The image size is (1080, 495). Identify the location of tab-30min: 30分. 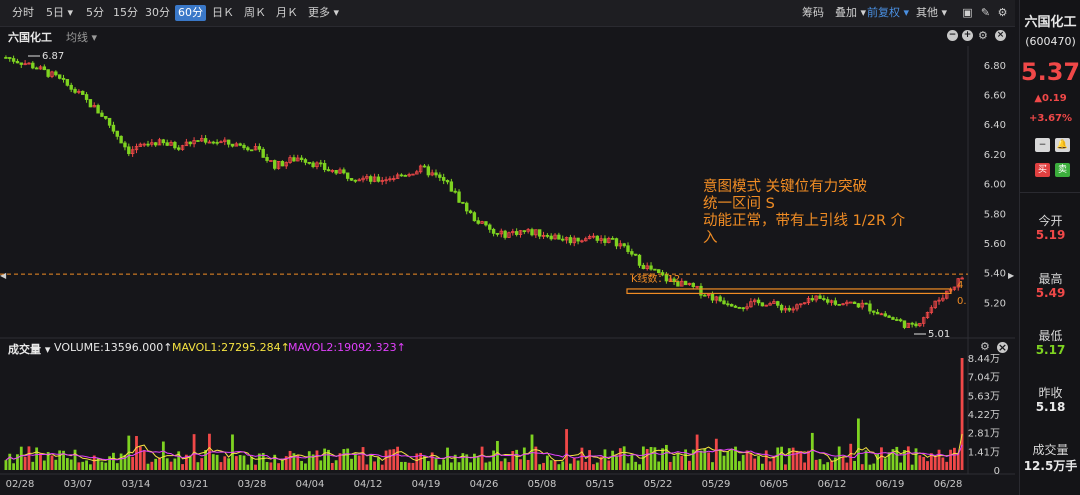
(157, 12).